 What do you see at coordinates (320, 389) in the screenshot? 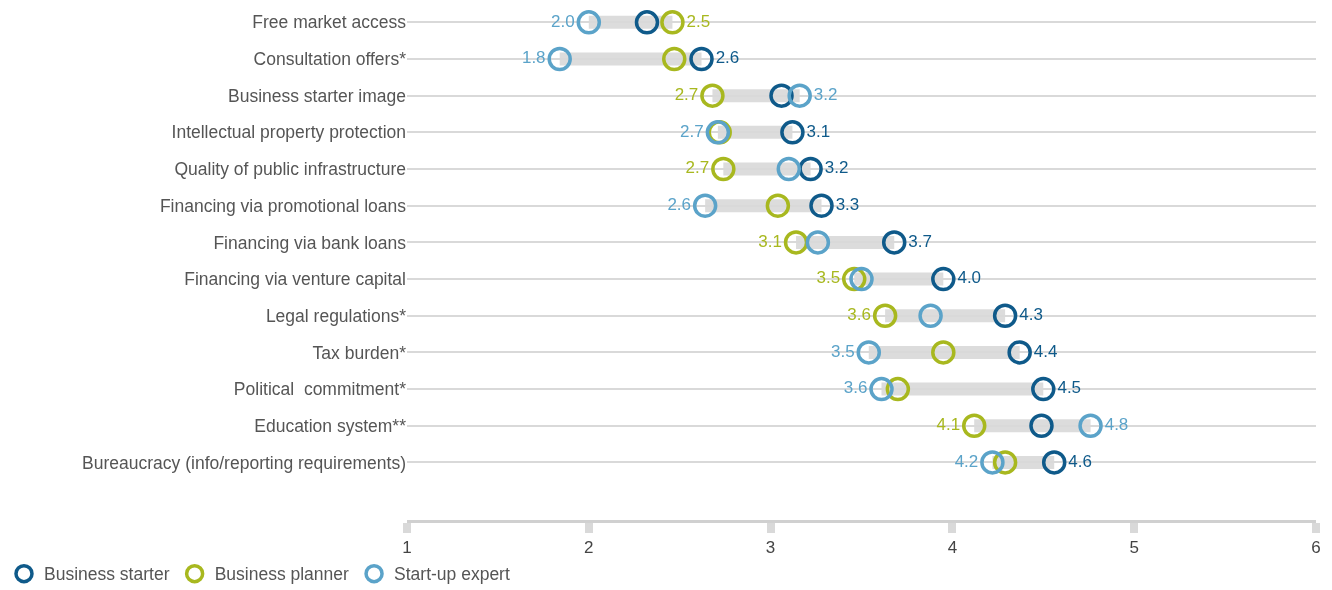
I see `y-tick-label: Political commitment*` at bounding box center [320, 389].